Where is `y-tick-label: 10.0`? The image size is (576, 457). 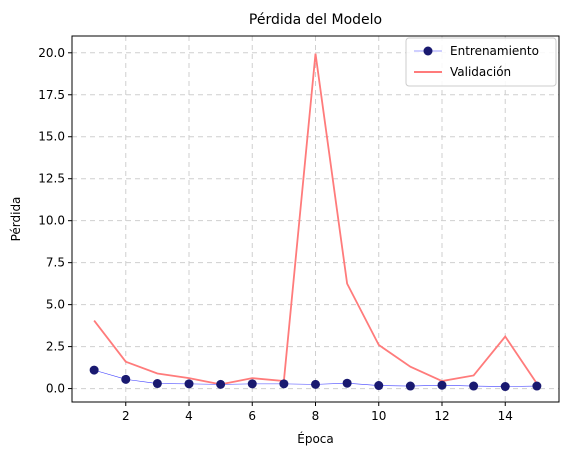
y-tick-label: 10.0 is located at coordinates (51, 221).